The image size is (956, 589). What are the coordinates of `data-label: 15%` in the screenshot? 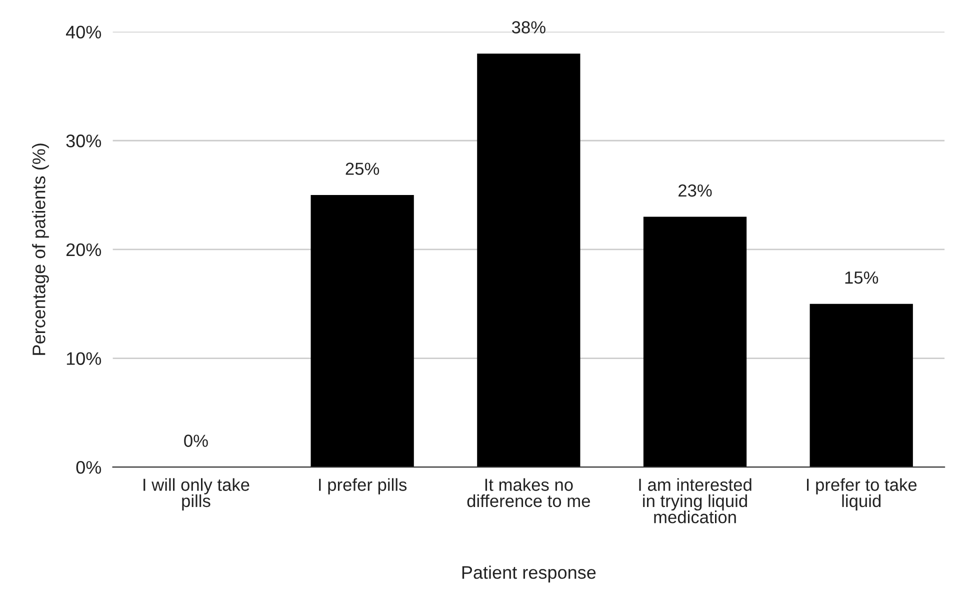 It's located at (861, 278).